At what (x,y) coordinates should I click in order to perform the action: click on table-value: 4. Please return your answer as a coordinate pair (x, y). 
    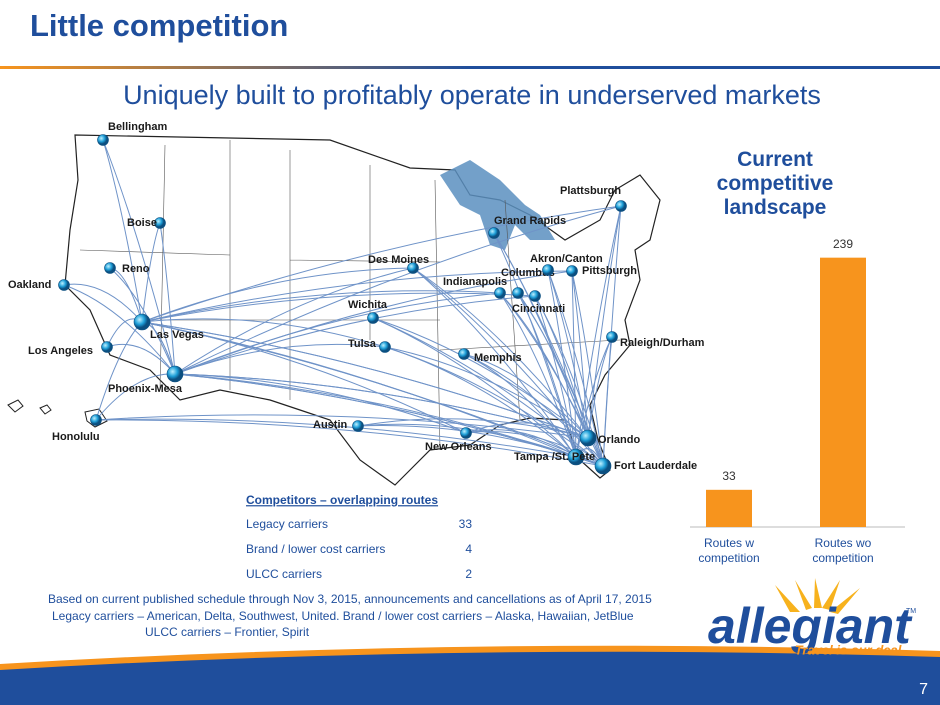
    Looking at the image, I should click on (468, 549).